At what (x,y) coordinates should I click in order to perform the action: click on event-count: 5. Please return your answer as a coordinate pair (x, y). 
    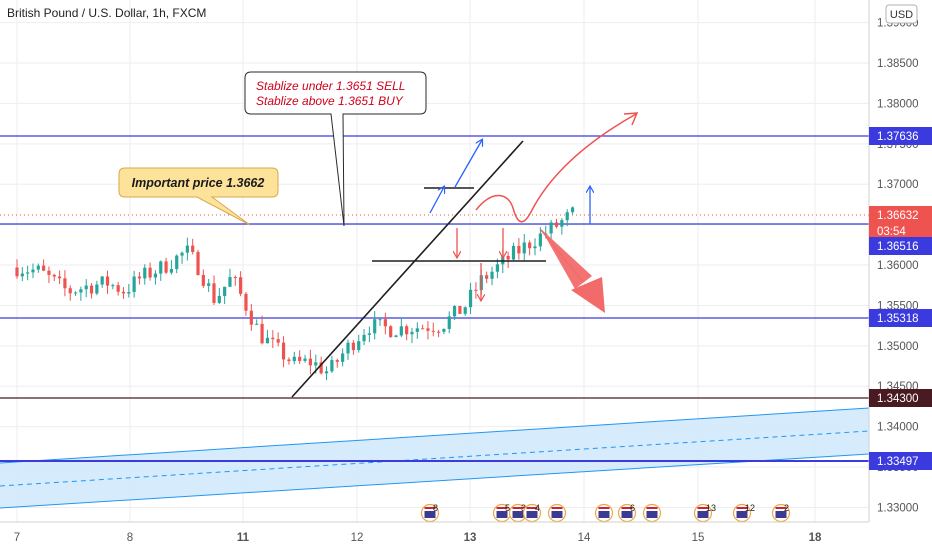
    Looking at the image, I should click on (507, 508).